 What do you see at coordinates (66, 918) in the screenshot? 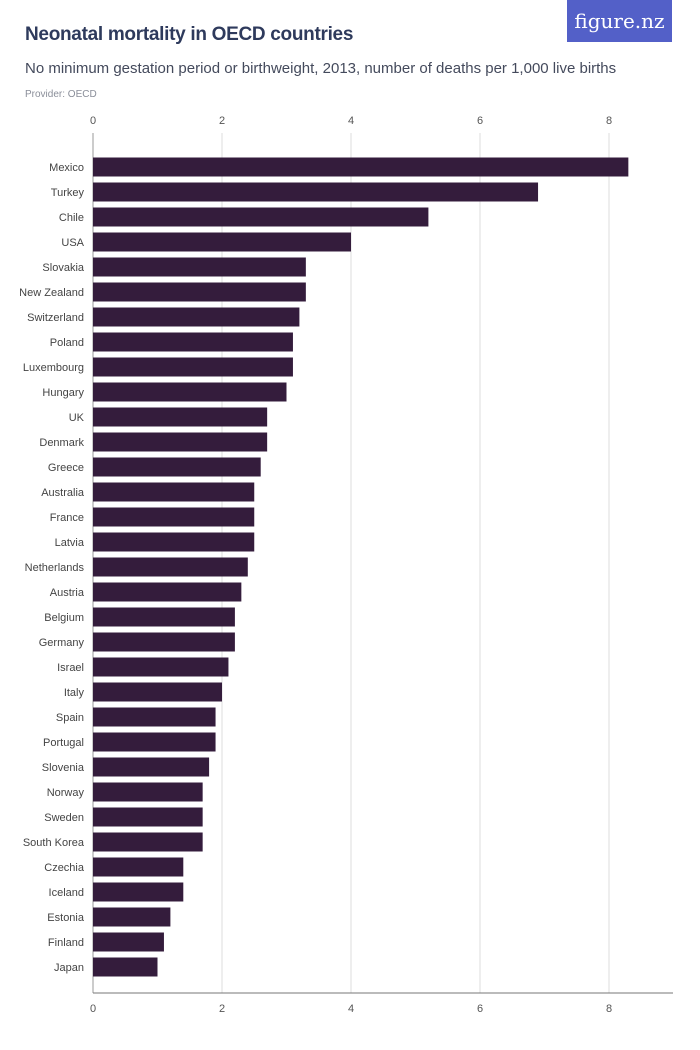
I see `category-label: Estonia` at bounding box center [66, 918].